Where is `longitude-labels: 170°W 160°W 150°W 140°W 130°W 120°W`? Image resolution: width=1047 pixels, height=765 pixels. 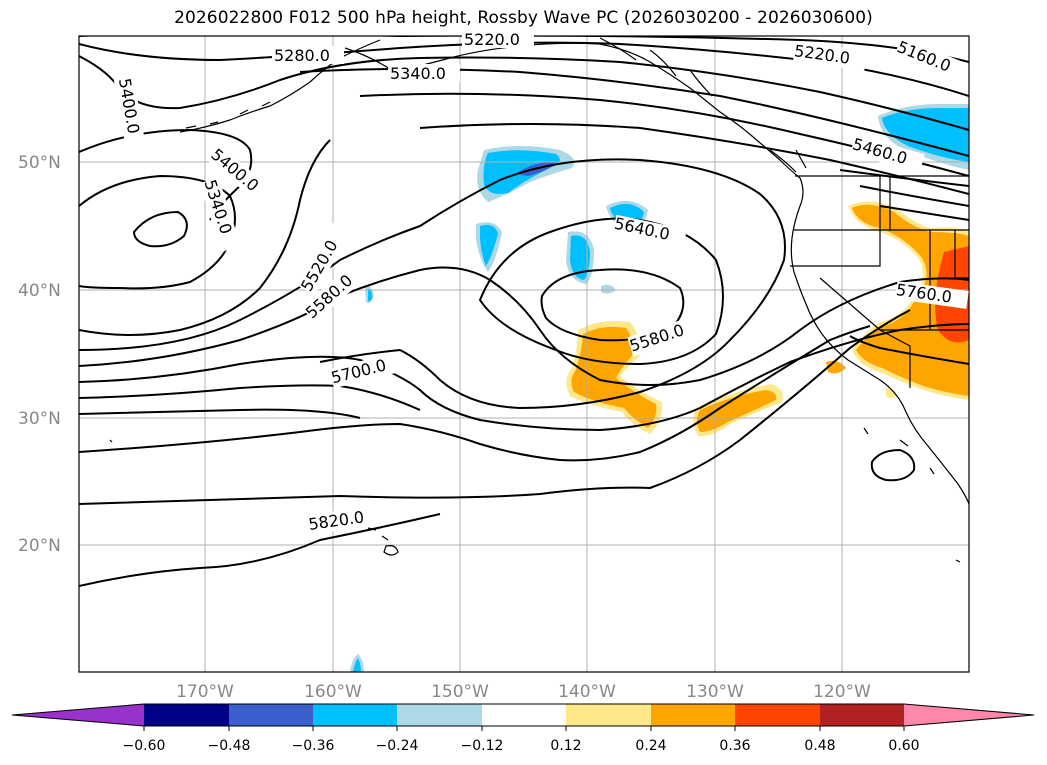 longitude-labels: 170°W 160°W 150°W 140°W 130°W 120°W is located at coordinates (523, 692).